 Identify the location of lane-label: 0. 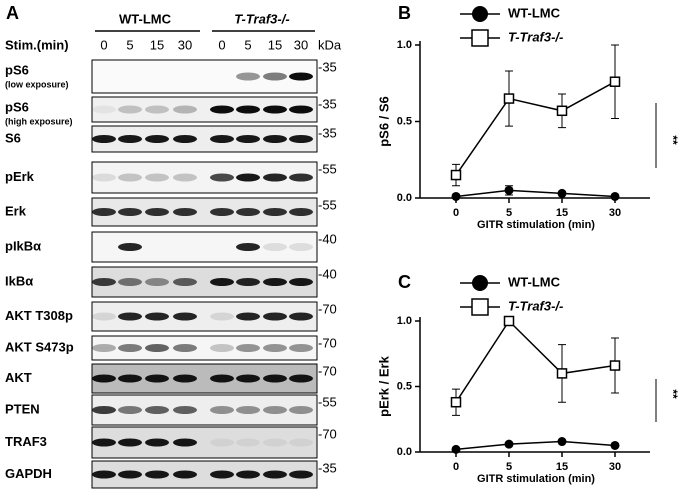
(221, 44).